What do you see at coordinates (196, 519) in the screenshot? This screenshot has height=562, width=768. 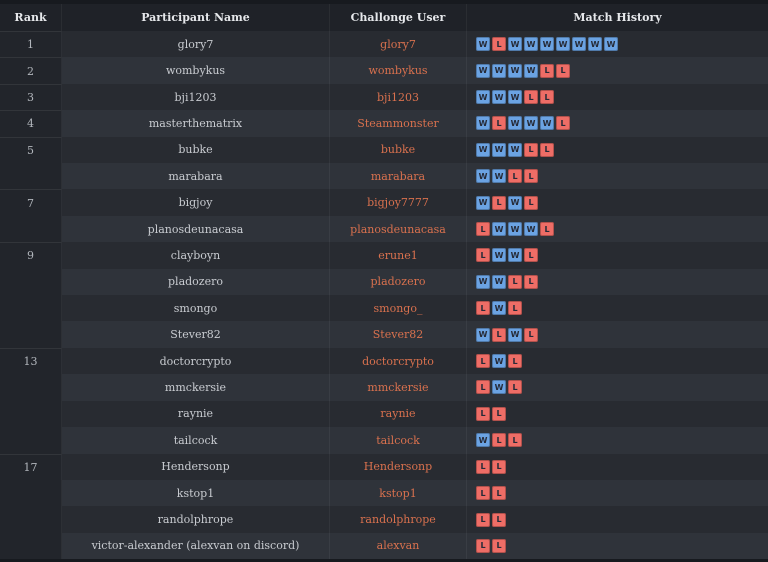 I see `participant-name: randolphrope` at bounding box center [196, 519].